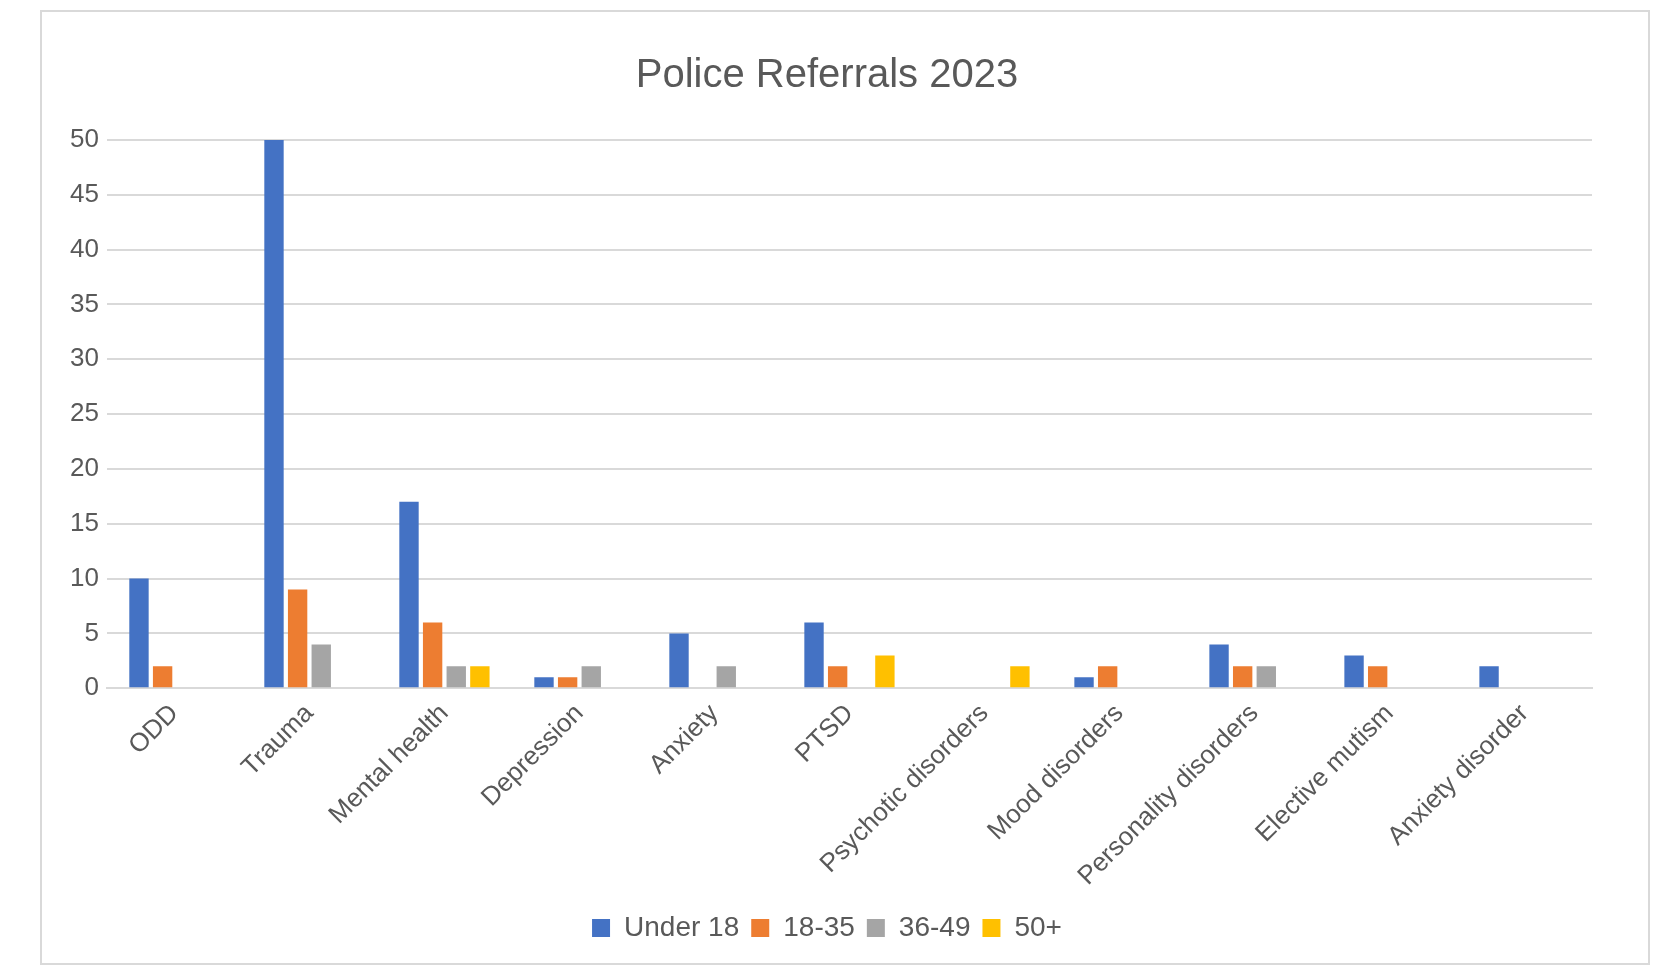 Image resolution: width=1664 pixels, height=973 pixels. I want to click on chart-title: Police Referrals 2023, so click(827, 73).